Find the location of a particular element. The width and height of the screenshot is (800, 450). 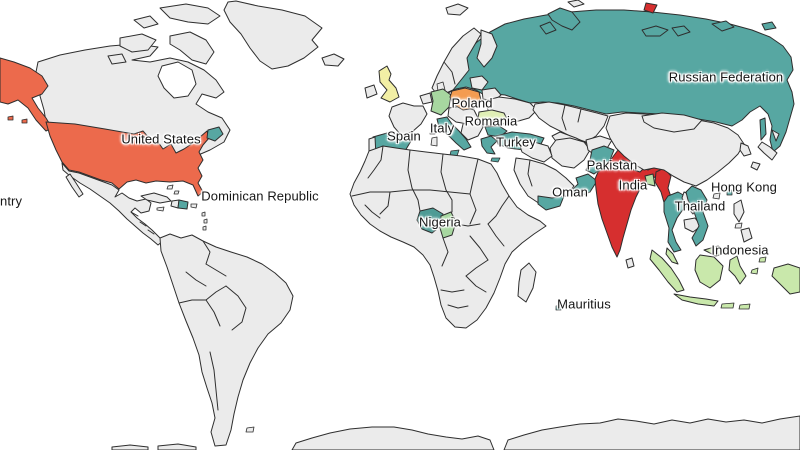

russia-island-wrangel is located at coordinates (769, 26).